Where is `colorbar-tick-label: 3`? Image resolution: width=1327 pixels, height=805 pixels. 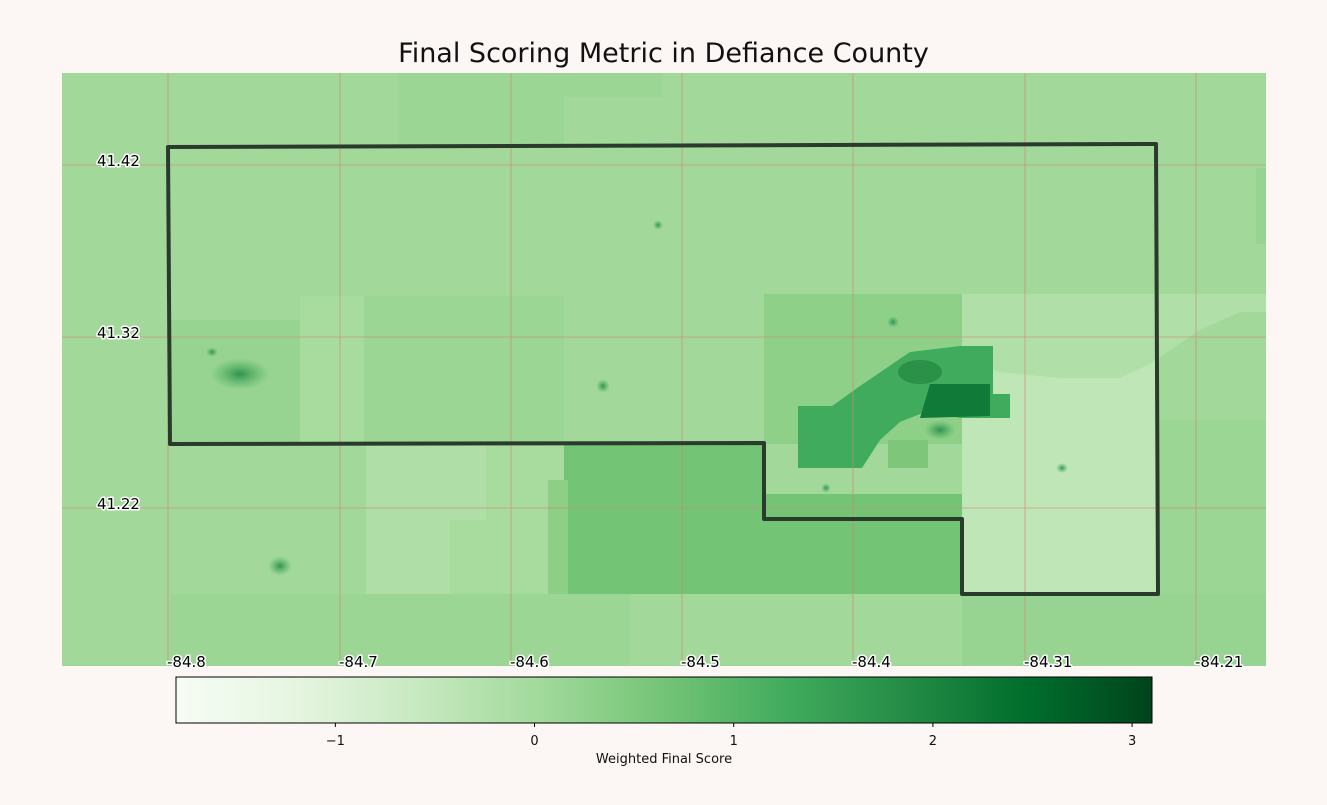 colorbar-tick-label: 3 is located at coordinates (1132, 741).